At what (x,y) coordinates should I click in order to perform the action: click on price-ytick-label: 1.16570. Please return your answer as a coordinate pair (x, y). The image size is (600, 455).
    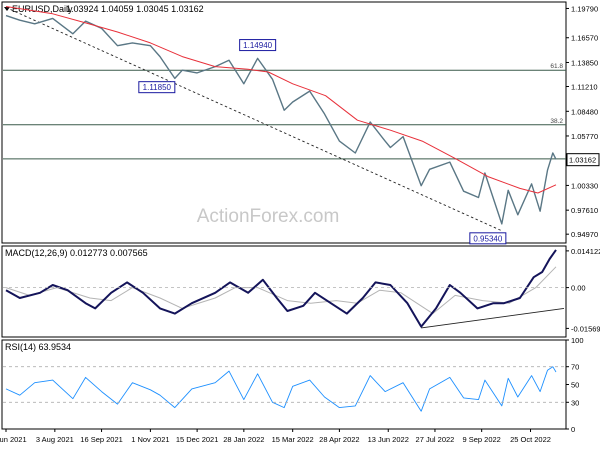
    Looking at the image, I should click on (584, 38).